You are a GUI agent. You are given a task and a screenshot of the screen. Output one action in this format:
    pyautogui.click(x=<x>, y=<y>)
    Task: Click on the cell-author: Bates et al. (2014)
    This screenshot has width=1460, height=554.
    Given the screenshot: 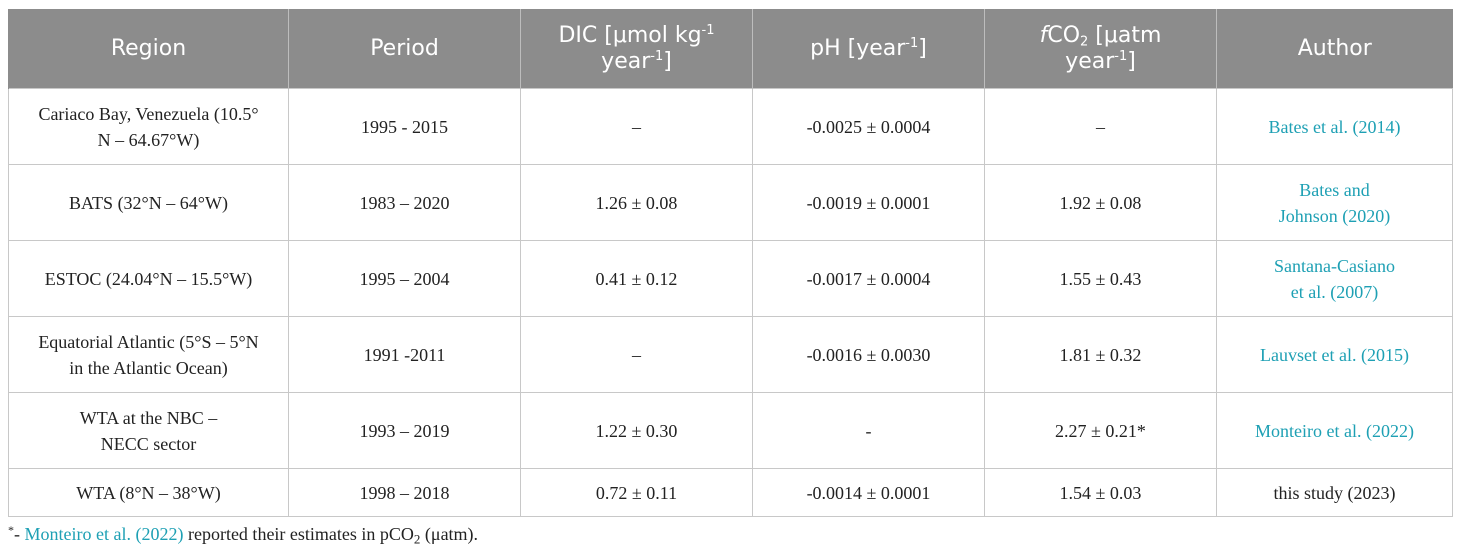 What is the action you would take?
    pyautogui.click(x=1334, y=126)
    